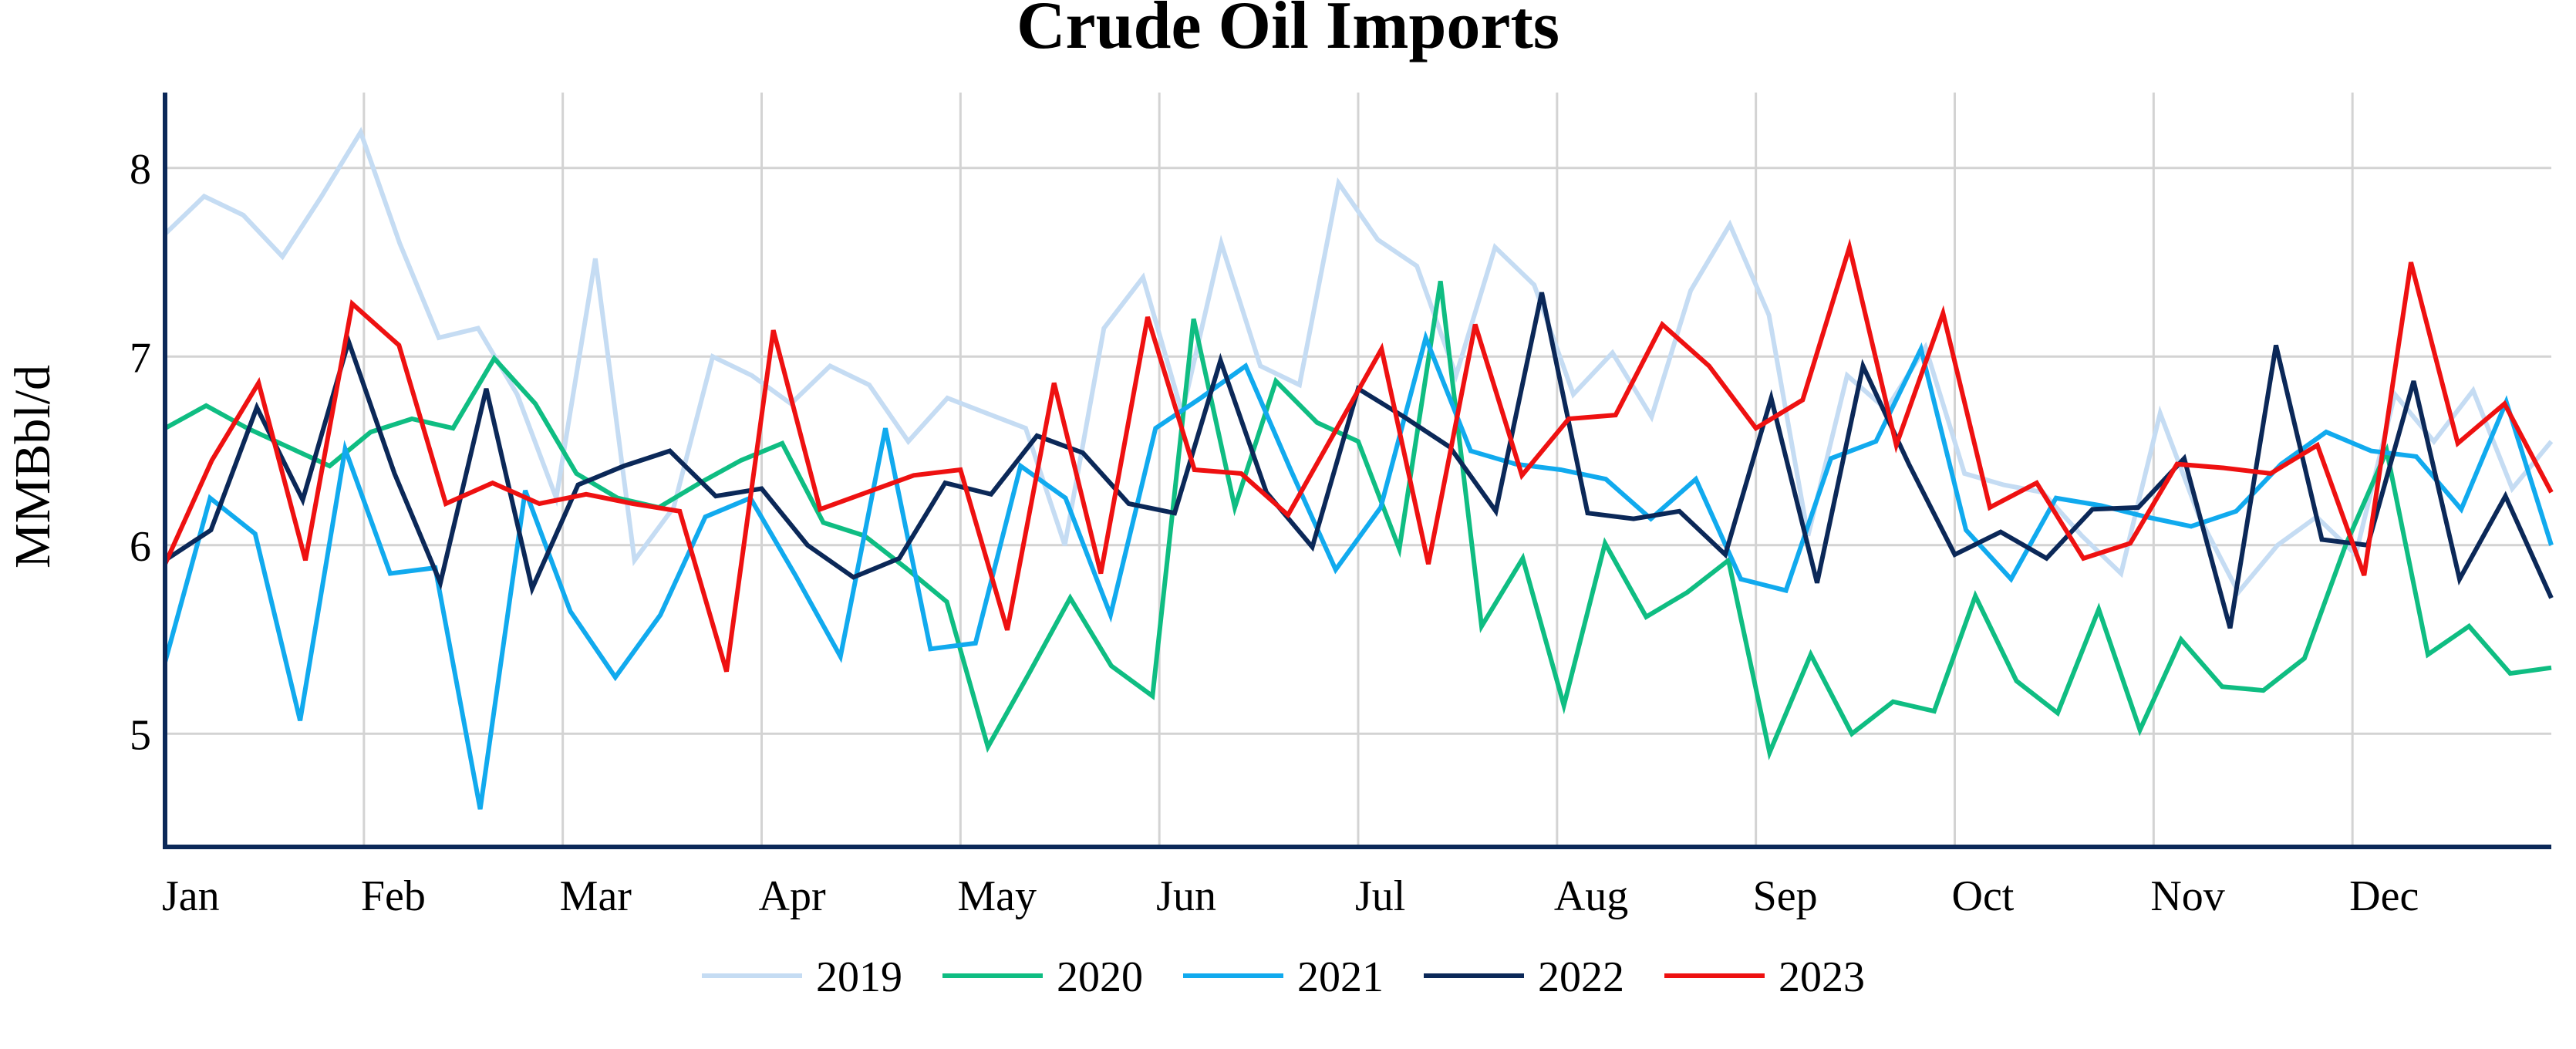  I want to click on x-tick-aug: Aug, so click(1591, 896).